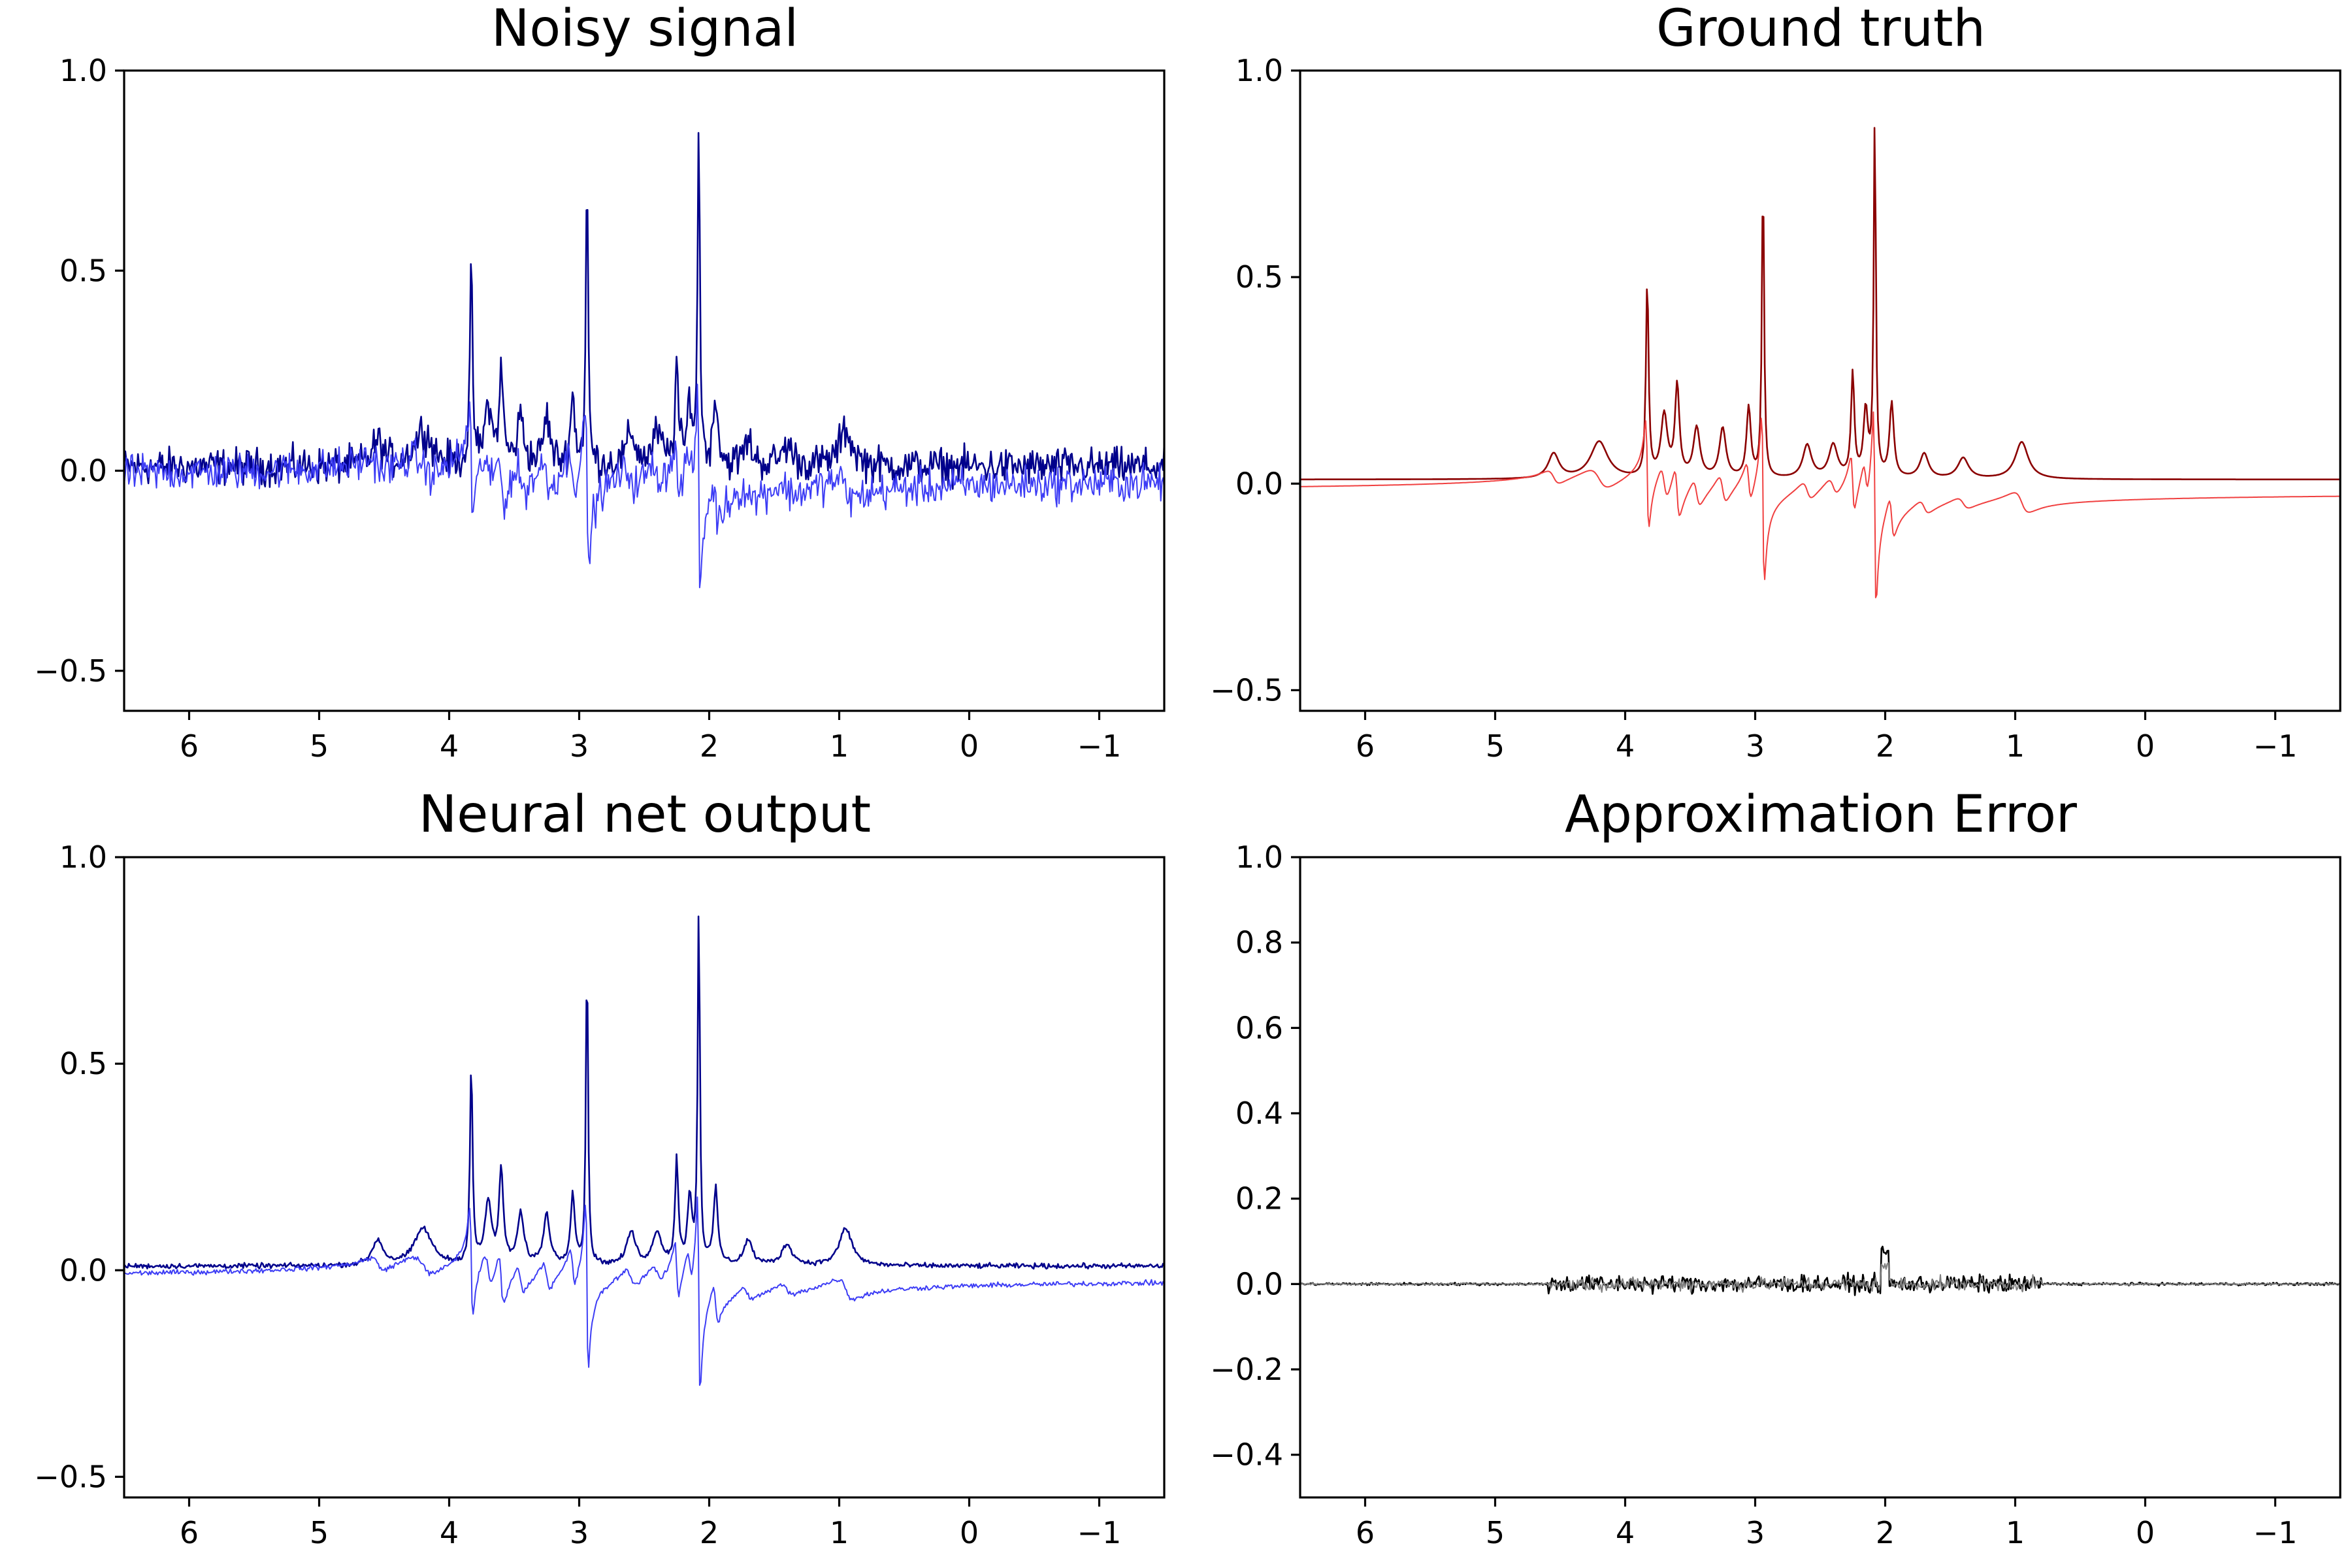  Describe the element at coordinates (1821, 814) in the screenshot. I see `panel-title: Approximation Error` at that location.